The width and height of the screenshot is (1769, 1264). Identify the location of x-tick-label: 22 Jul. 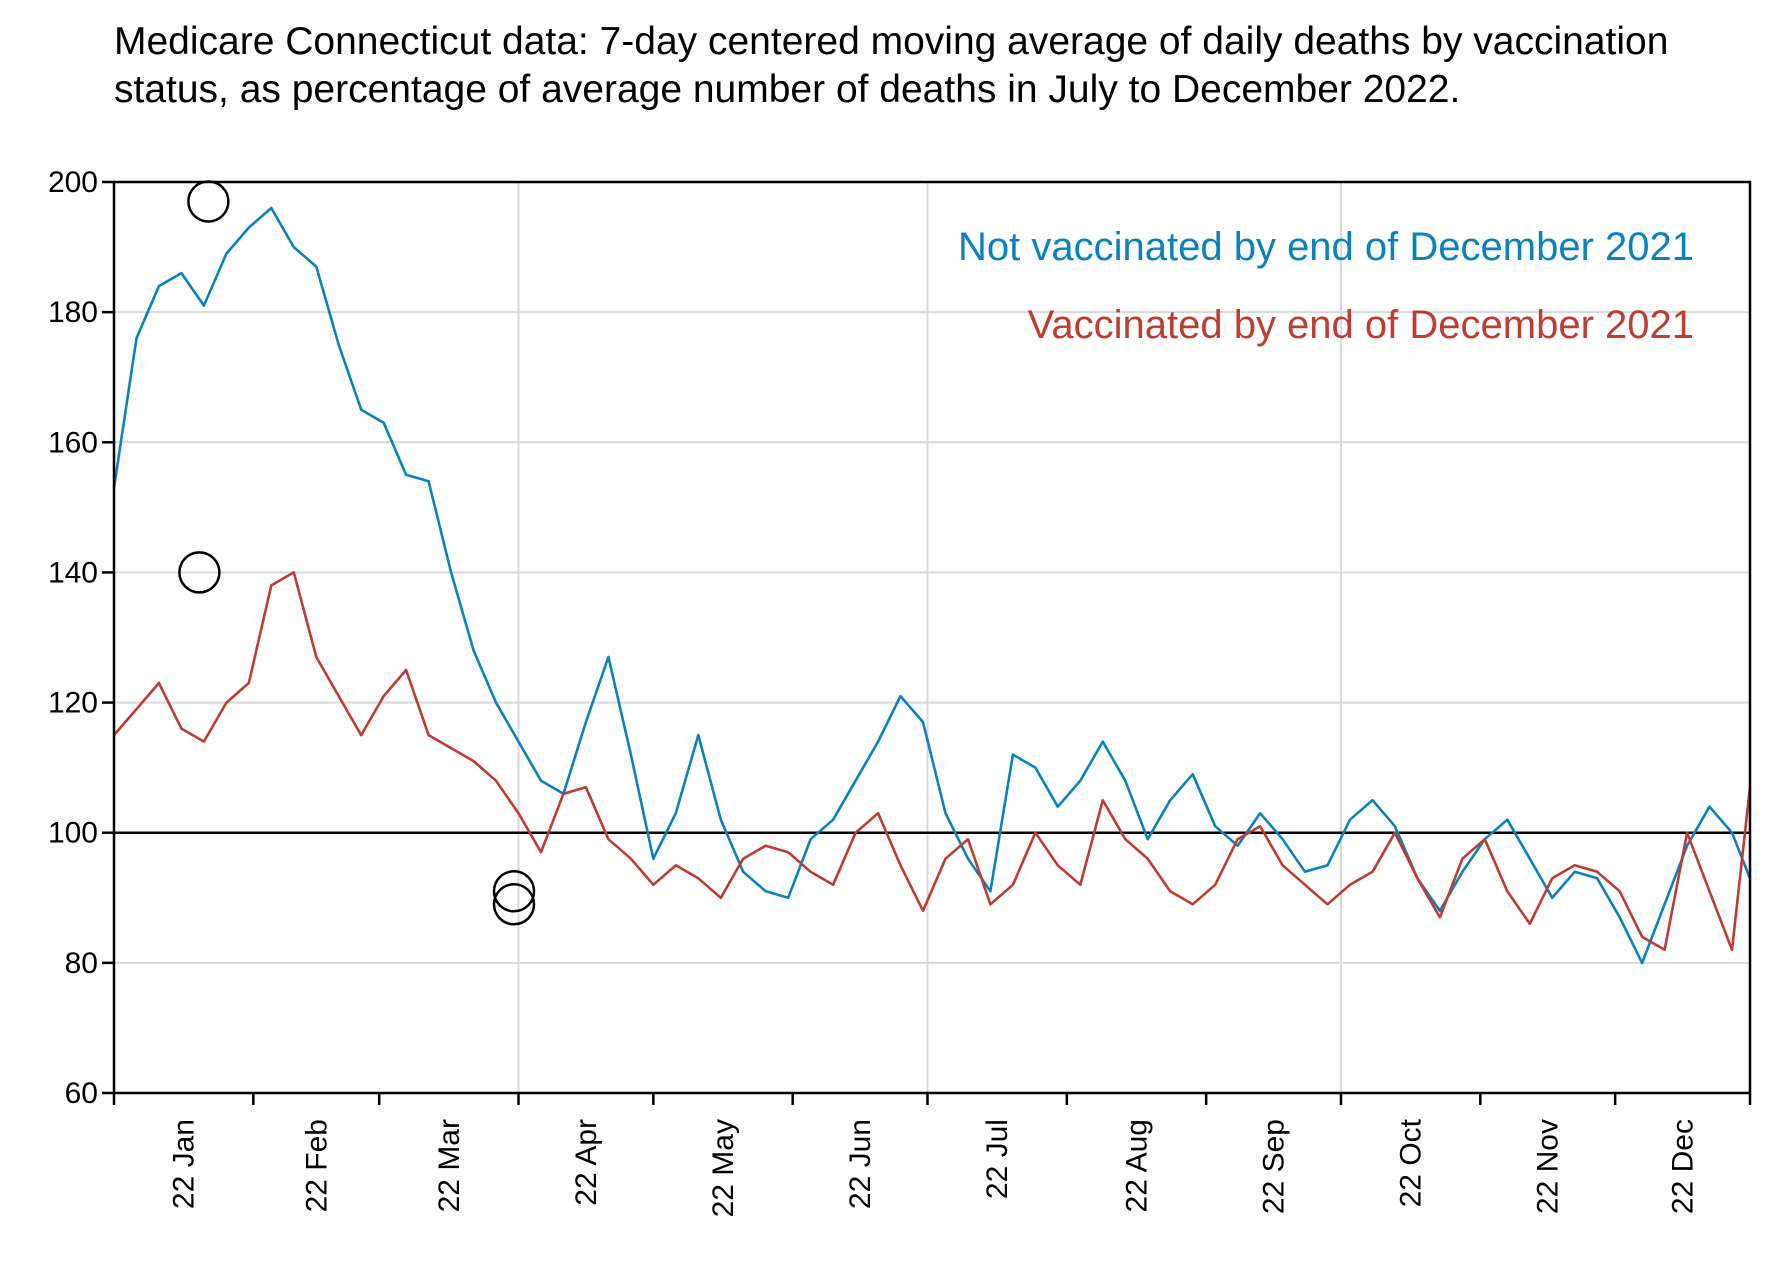
(997, 1159).